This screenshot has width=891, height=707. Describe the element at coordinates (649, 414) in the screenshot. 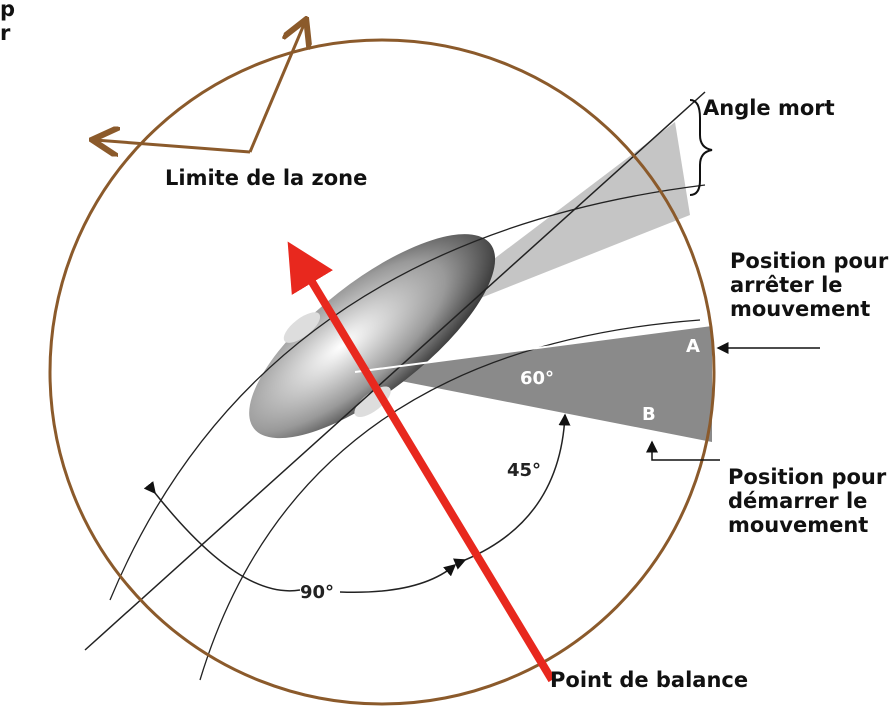

I see `mark-label: B` at that location.